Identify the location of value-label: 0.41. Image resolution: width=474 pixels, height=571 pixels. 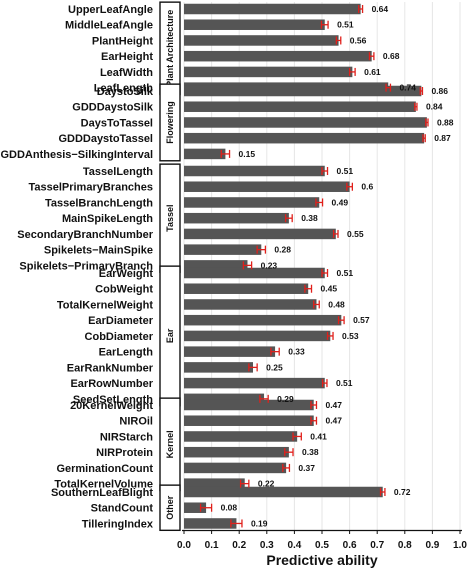
(318, 436).